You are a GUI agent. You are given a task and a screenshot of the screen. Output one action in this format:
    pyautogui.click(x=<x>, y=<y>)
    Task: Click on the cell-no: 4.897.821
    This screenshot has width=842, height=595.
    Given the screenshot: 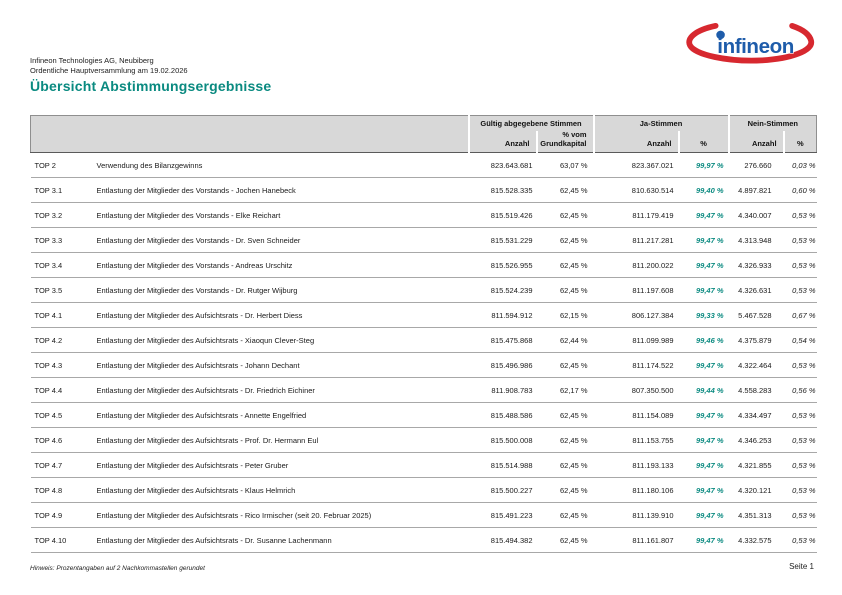 What is the action you would take?
    pyautogui.click(x=756, y=190)
    